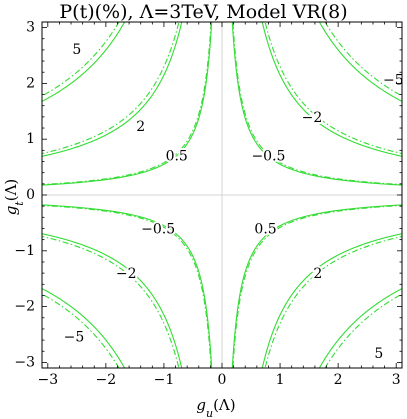  I want to click on contour-5-solid-left, so click(84, 327).